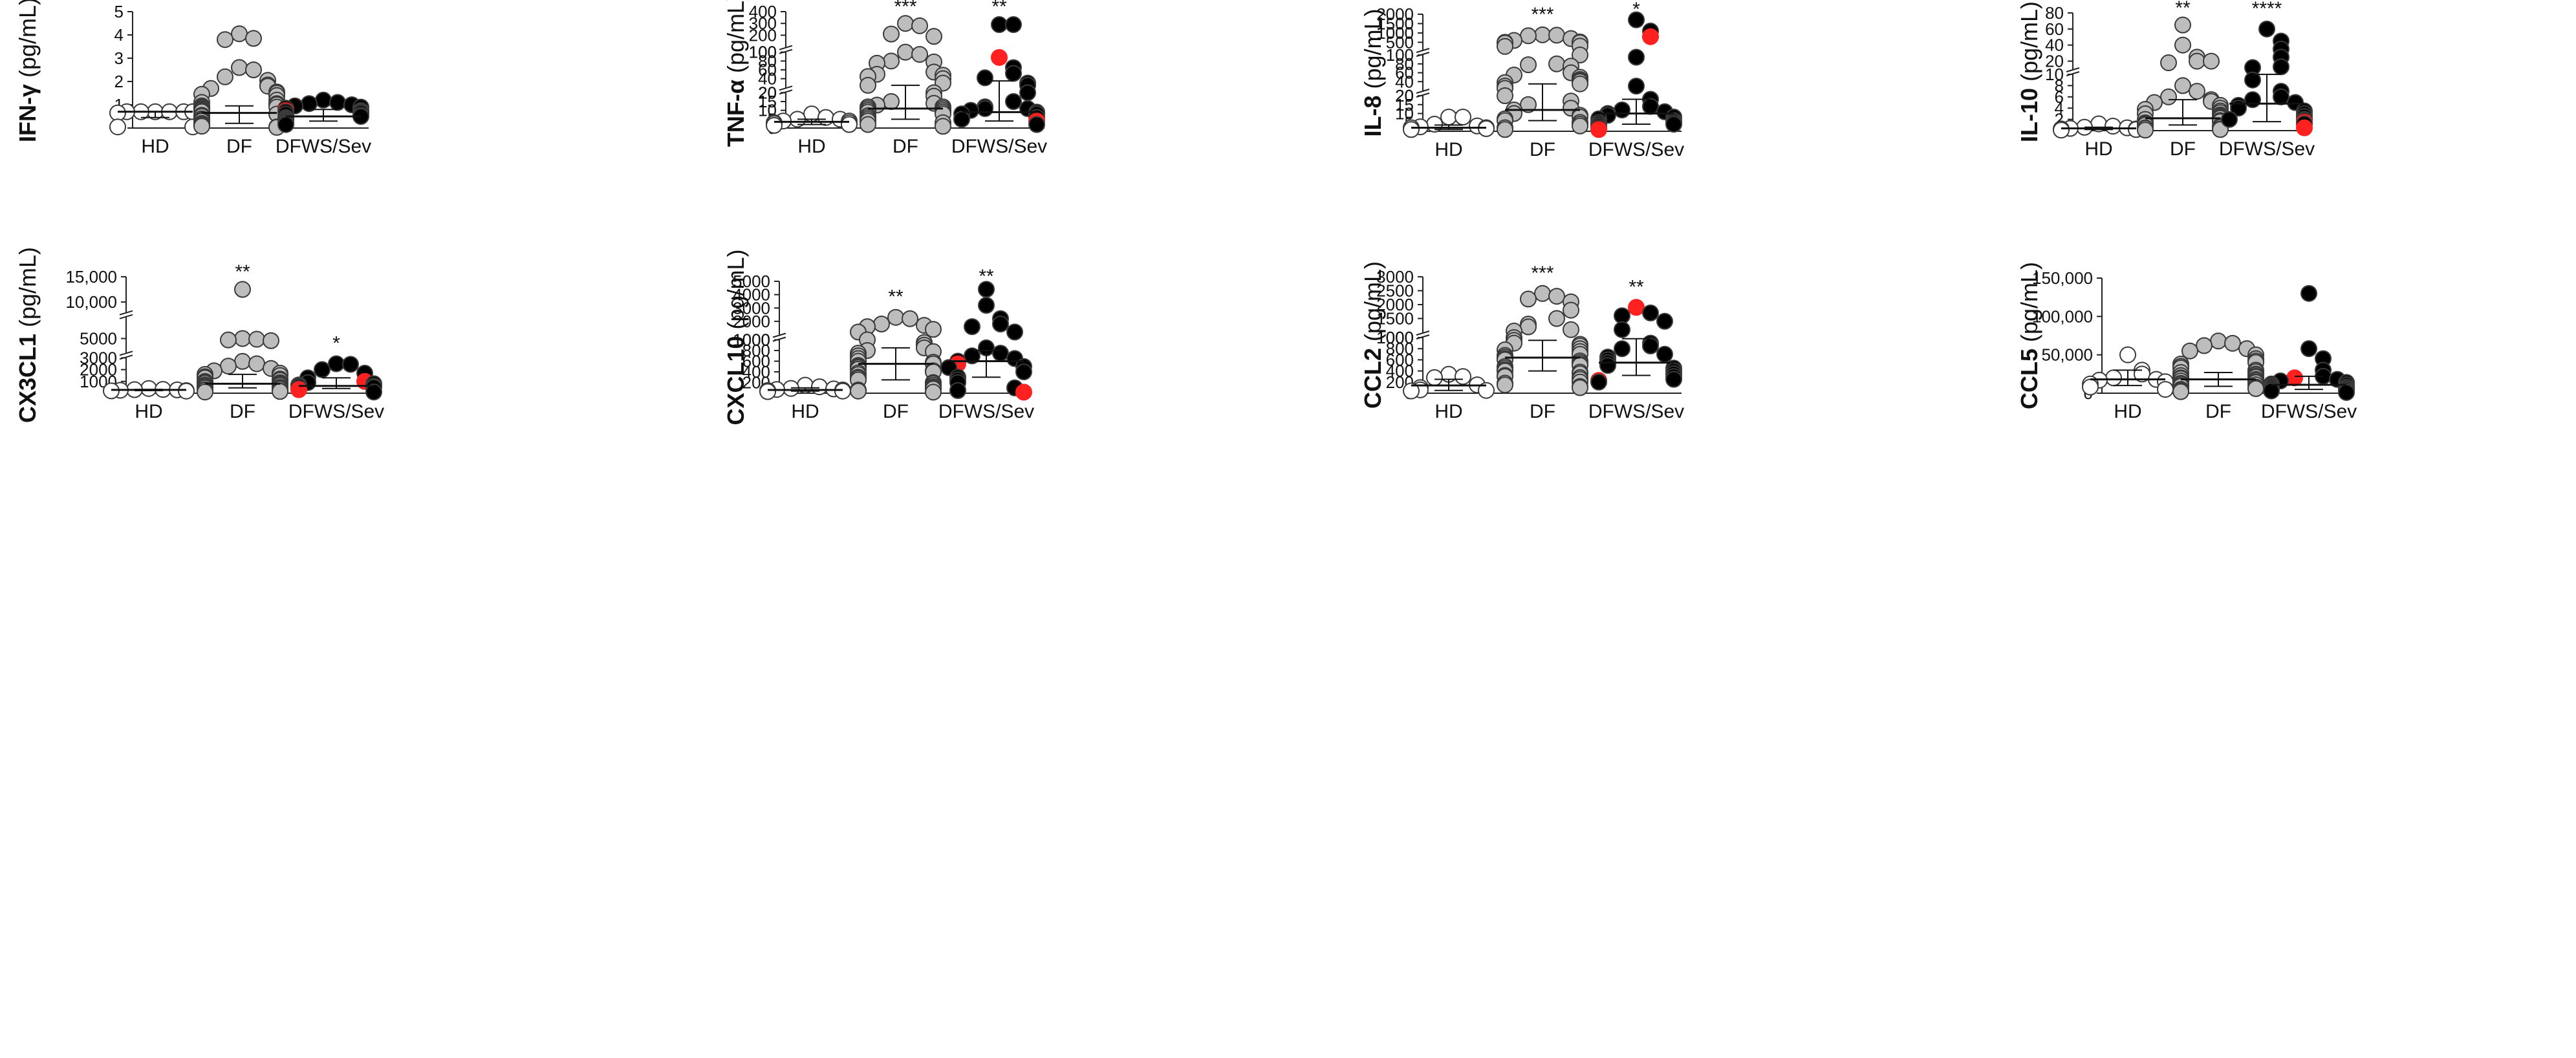 The height and width of the screenshot is (1058, 2576). What do you see at coordinates (2267, 10) in the screenshot?
I see `significance-marker: ****` at bounding box center [2267, 10].